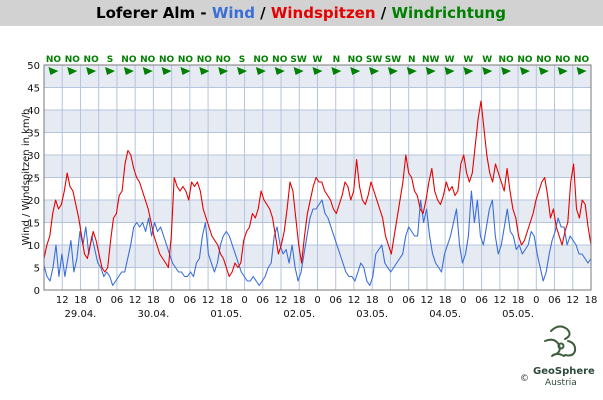 The width and height of the screenshot is (603, 400). I want to click on date-label: 02.05., so click(299, 314).